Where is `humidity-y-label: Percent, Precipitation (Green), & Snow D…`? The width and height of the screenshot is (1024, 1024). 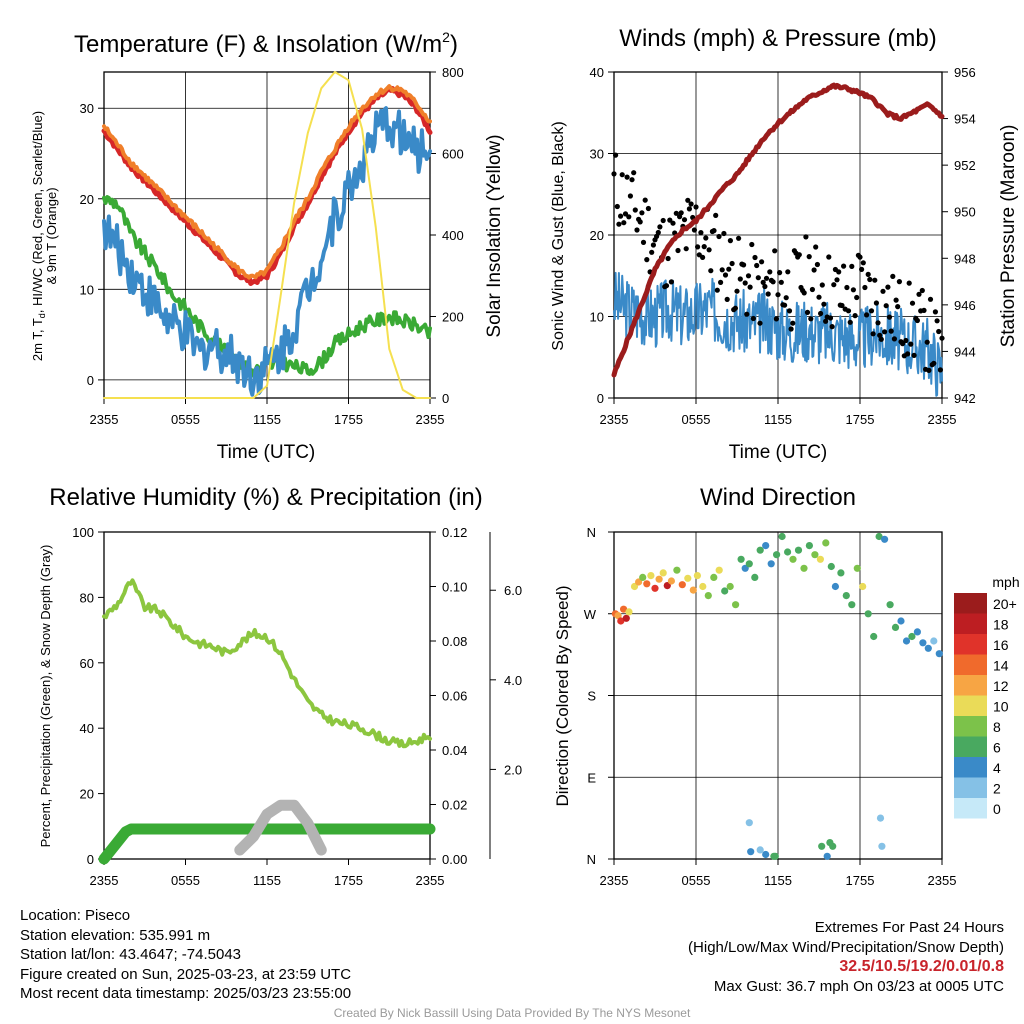 humidity-y-label: Percent, Precipitation (Green), & Snow D… is located at coordinates (45, 696).